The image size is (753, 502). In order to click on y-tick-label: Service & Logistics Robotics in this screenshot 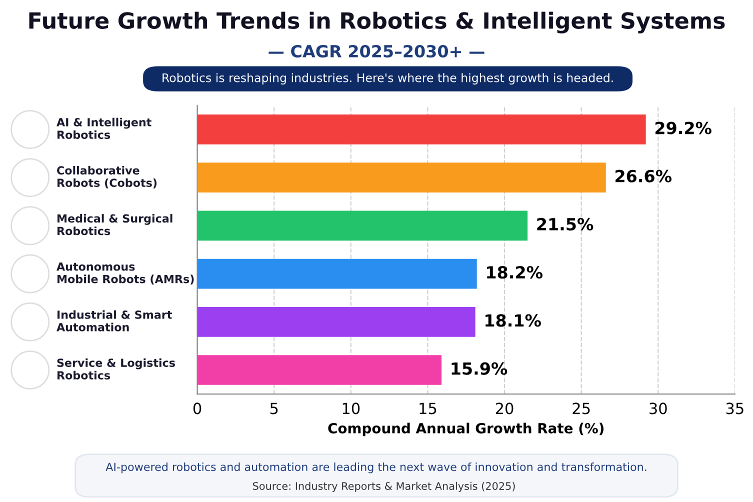, I will do `click(116, 369)`.